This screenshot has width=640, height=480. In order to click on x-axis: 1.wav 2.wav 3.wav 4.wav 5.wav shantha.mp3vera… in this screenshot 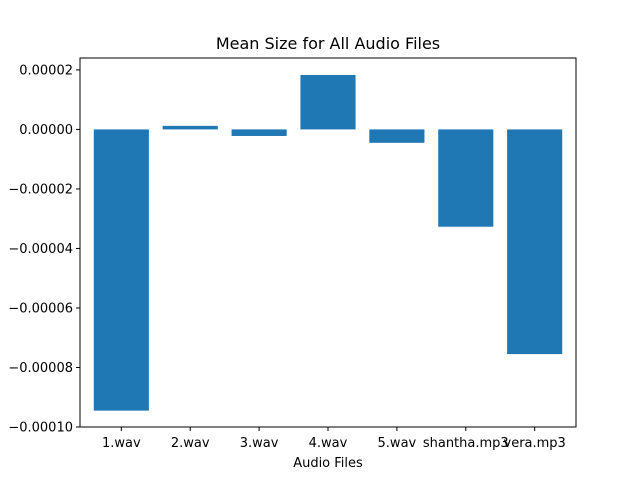, I will do `click(334, 439)`.